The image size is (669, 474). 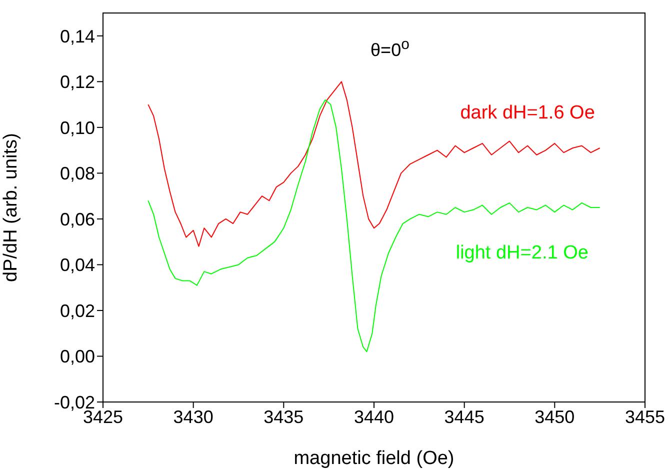 What do you see at coordinates (77, 36) in the screenshot?
I see `y-tick-label: 0,14` at bounding box center [77, 36].